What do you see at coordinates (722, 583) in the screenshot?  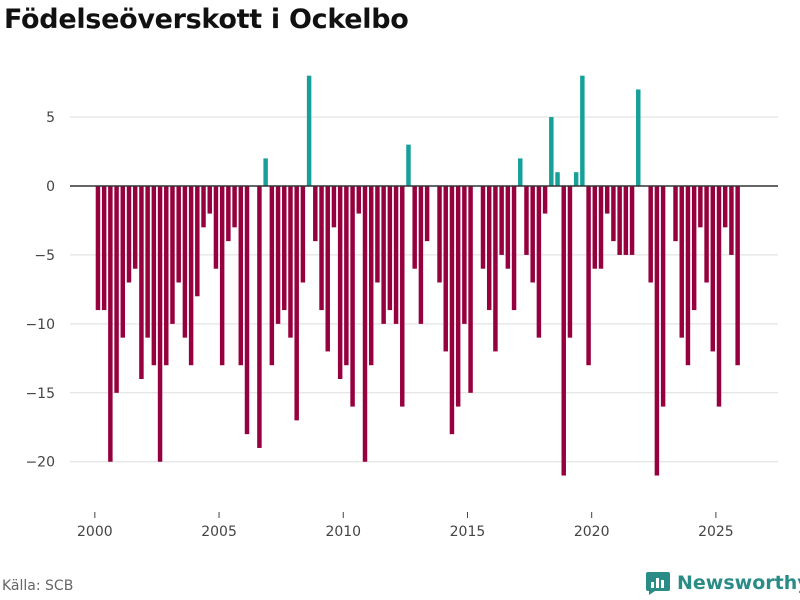 I see `brand-logo: Newsworthy` at bounding box center [722, 583].